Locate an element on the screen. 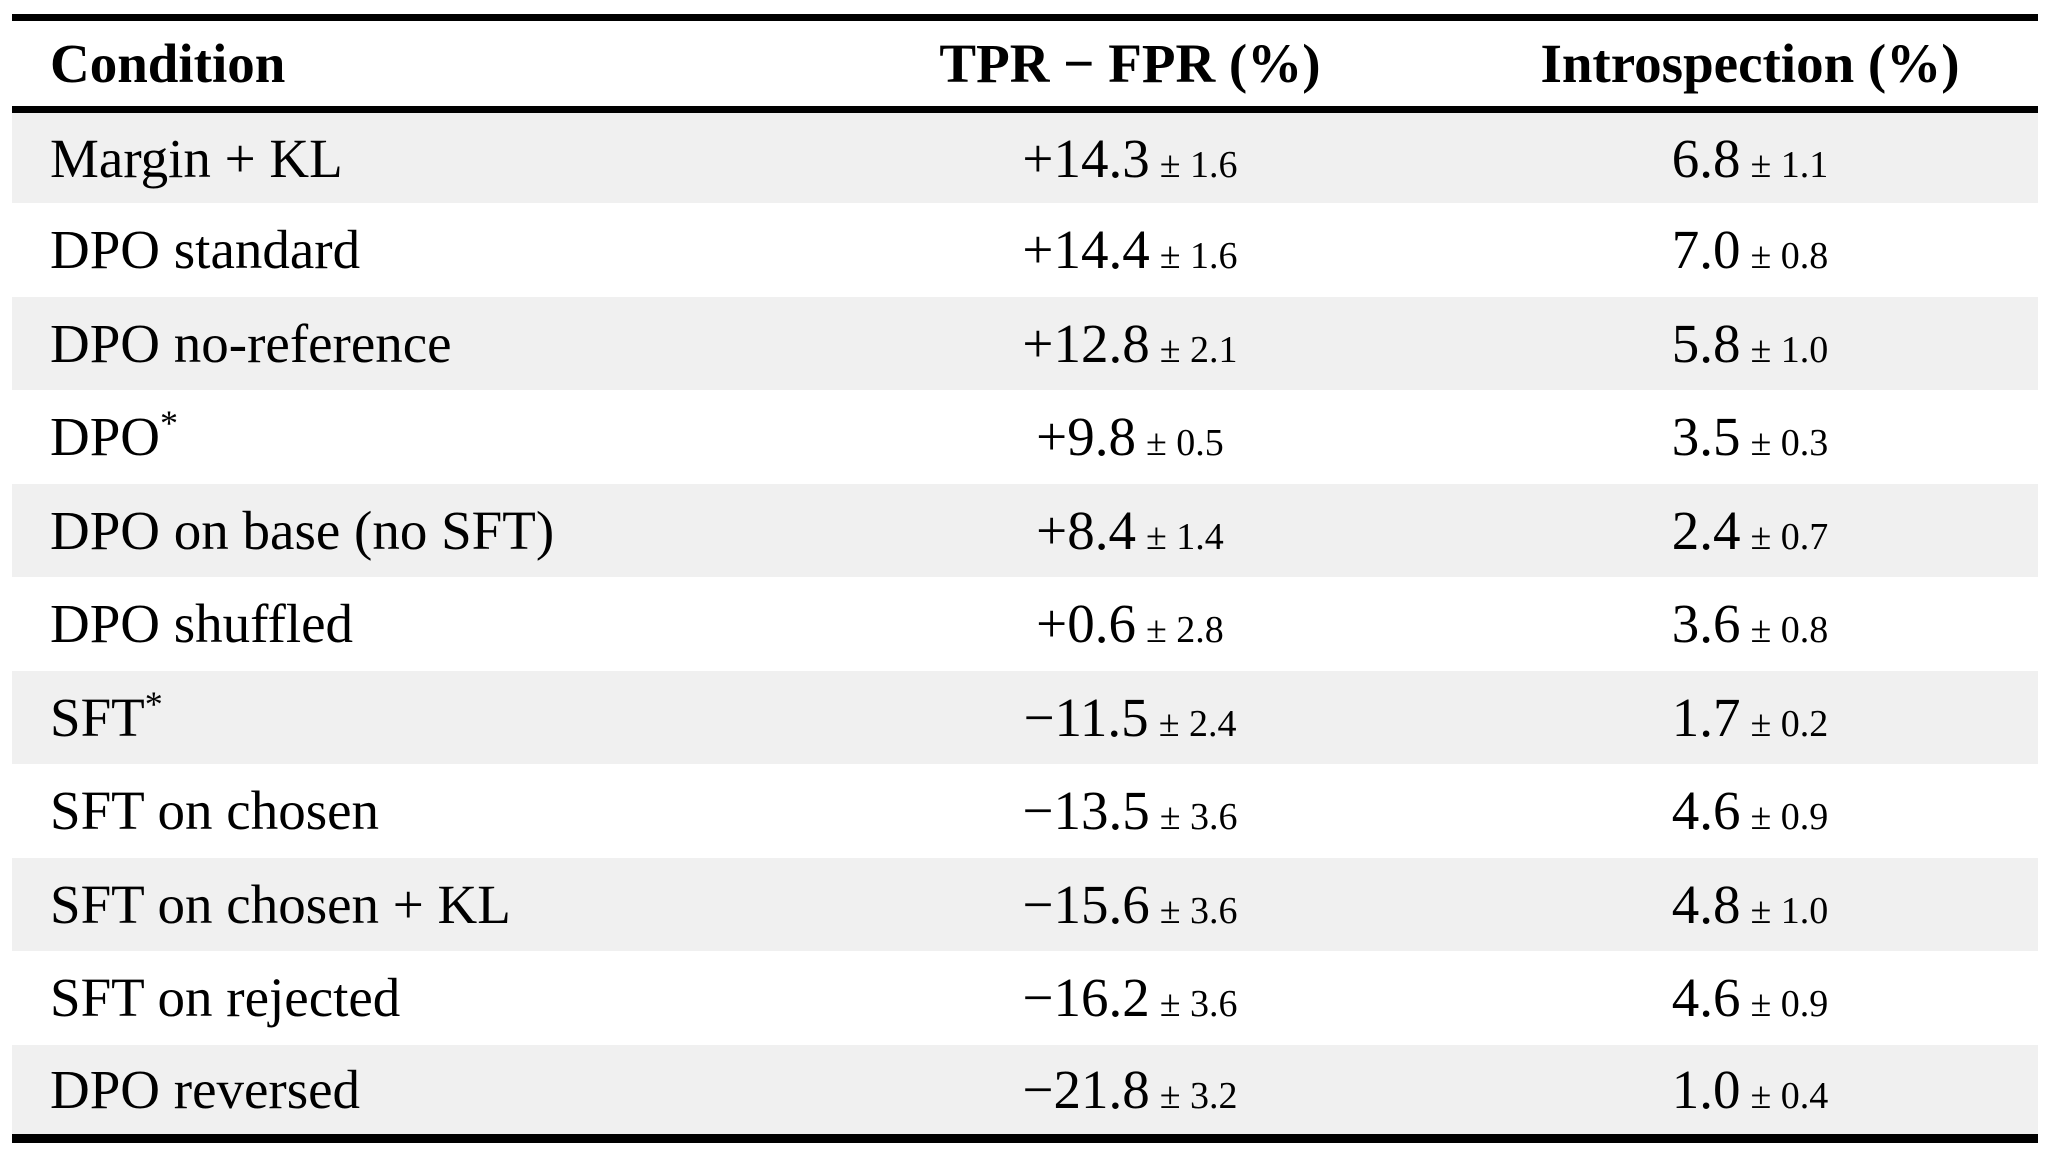 This screenshot has height=1172, width=2066. value-main: 5.8 is located at coordinates (1706, 343).